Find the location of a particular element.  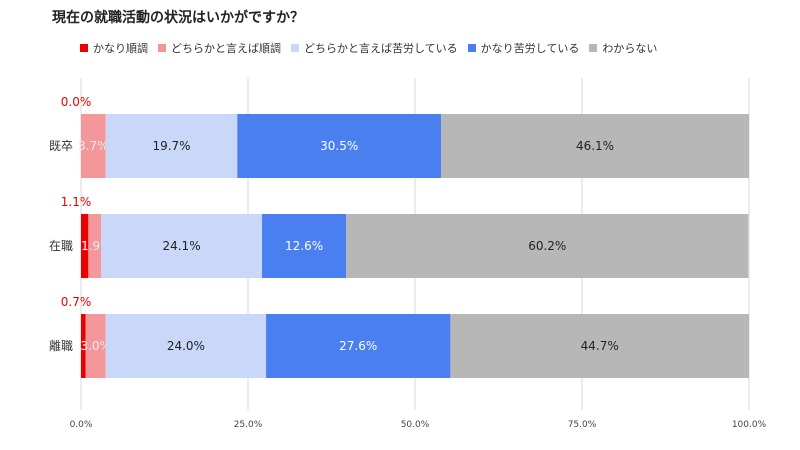

legend-item: どちらかと言えば苦労している is located at coordinates (374, 48).